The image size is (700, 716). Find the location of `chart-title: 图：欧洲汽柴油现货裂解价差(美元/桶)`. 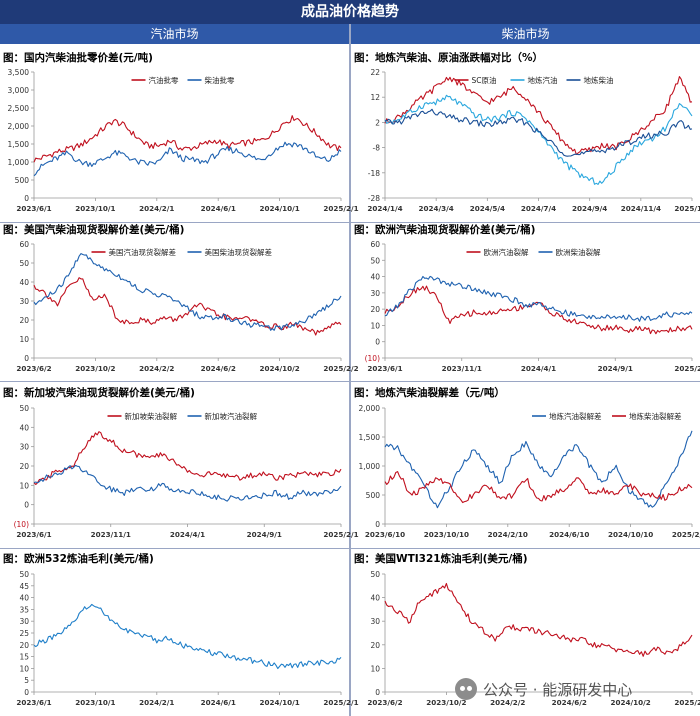

chart-title: 图：欧洲汽柴油现货裂解价差(美元/桶) is located at coordinates (445, 230).